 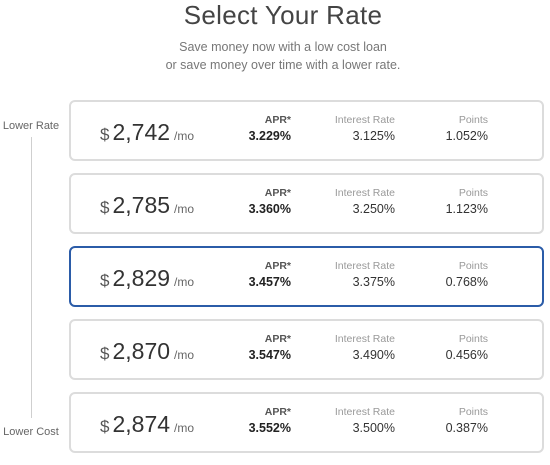 I want to click on points-column: Points 1.123%, so click(x=467, y=202).